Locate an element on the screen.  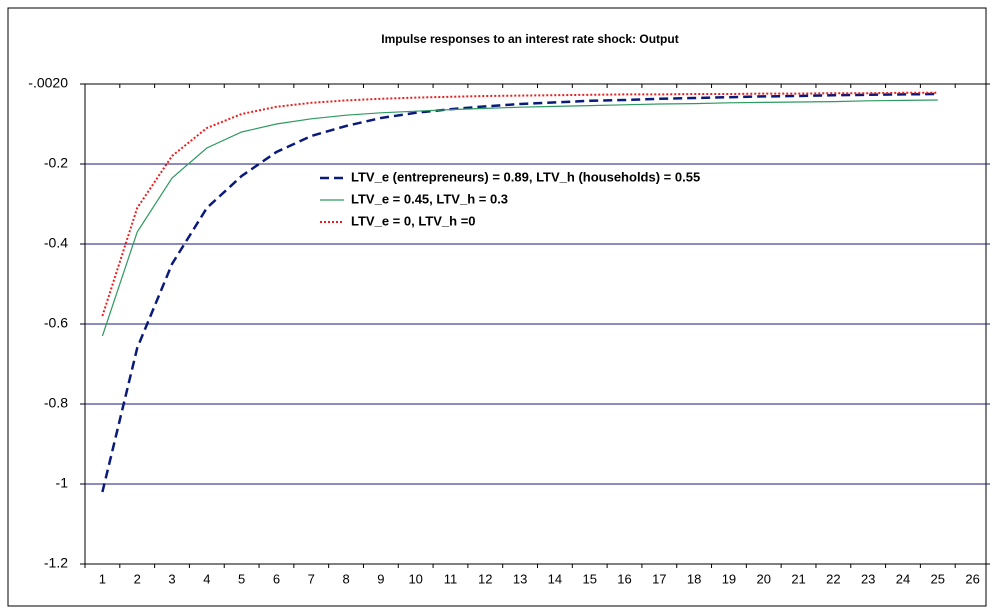
x-tick-label: 23 is located at coordinates (868, 578).